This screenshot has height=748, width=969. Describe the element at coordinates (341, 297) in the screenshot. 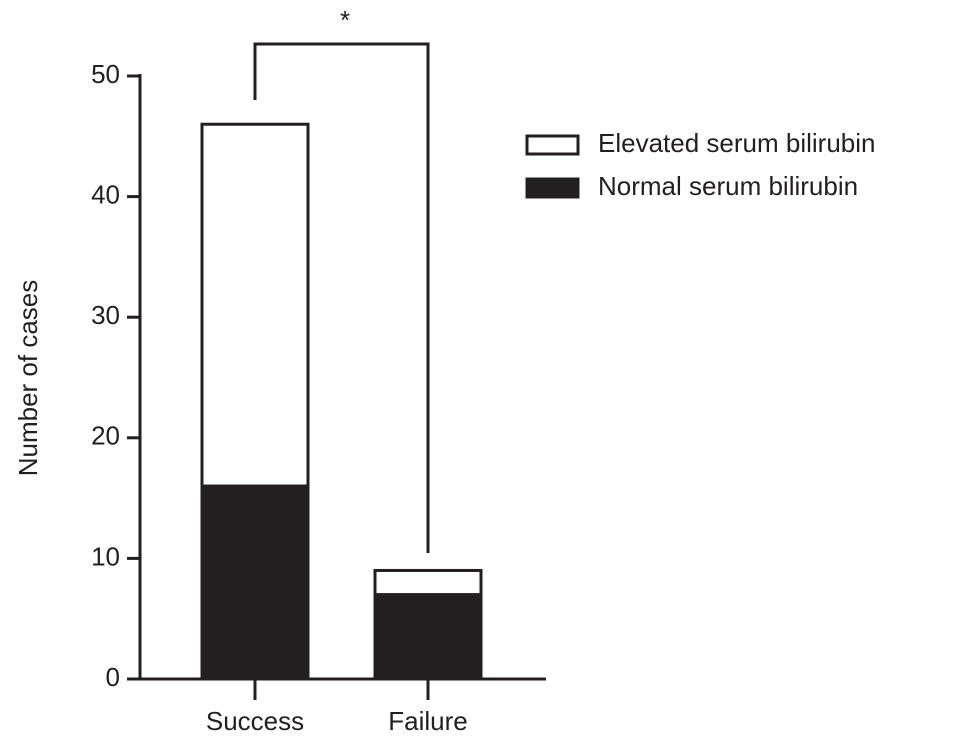

I see `significance-bracket` at that location.